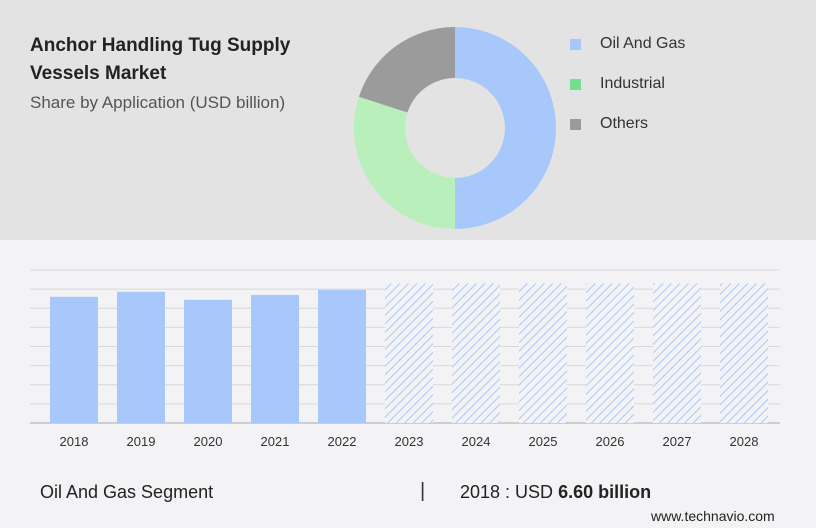 This screenshot has height=528, width=816. I want to click on donut-slice-others, so click(406, 70).